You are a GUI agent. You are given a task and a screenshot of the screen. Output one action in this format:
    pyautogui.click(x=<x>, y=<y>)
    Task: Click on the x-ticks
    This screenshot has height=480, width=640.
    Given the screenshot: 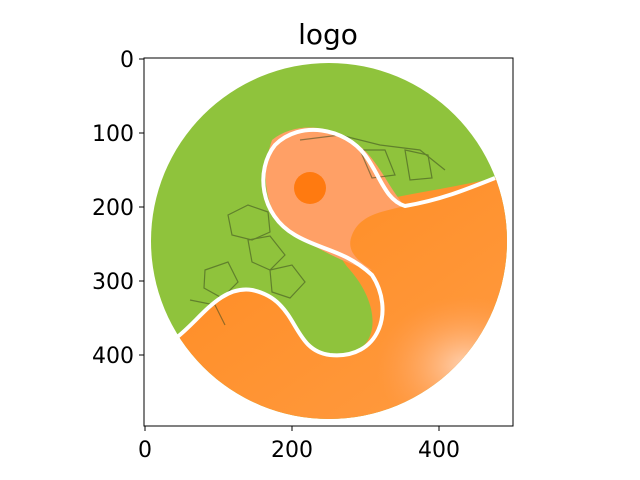 What is the action you would take?
    pyautogui.click(x=292, y=428)
    